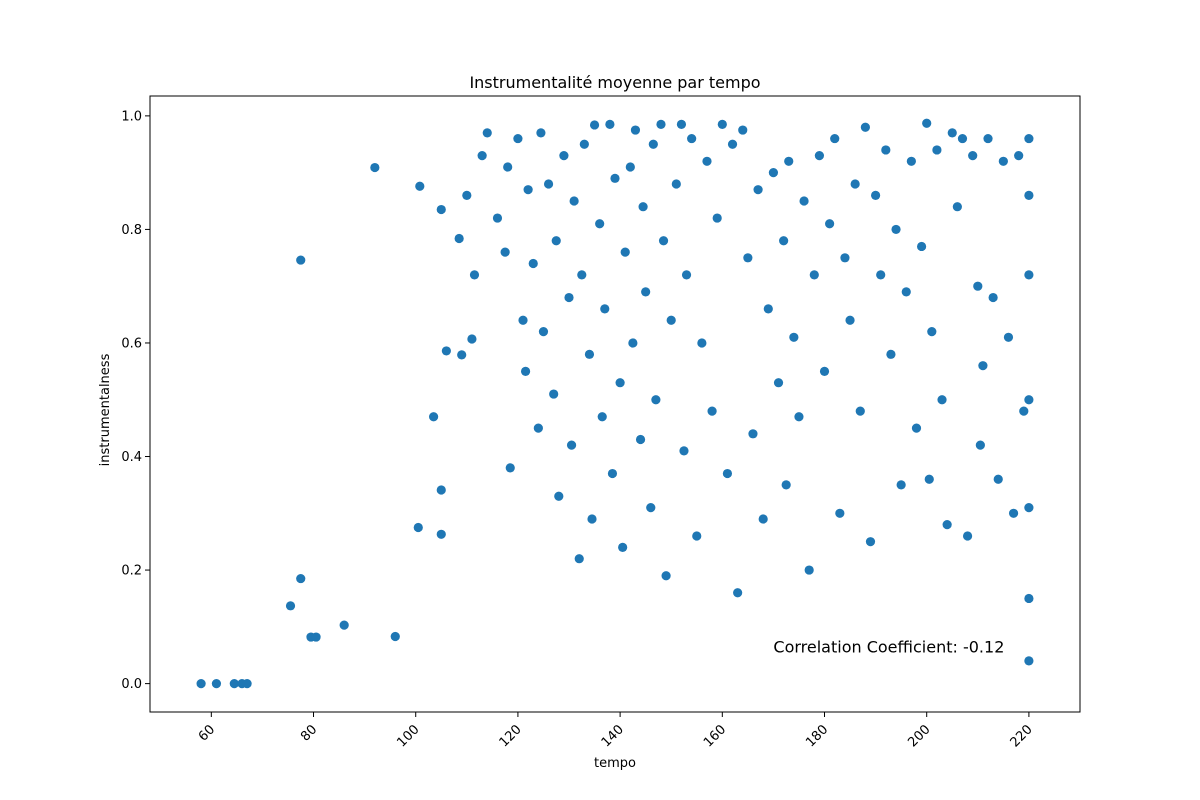 The image size is (1200, 800). I want to click on y-tick-label: 0.4, so click(131, 457).